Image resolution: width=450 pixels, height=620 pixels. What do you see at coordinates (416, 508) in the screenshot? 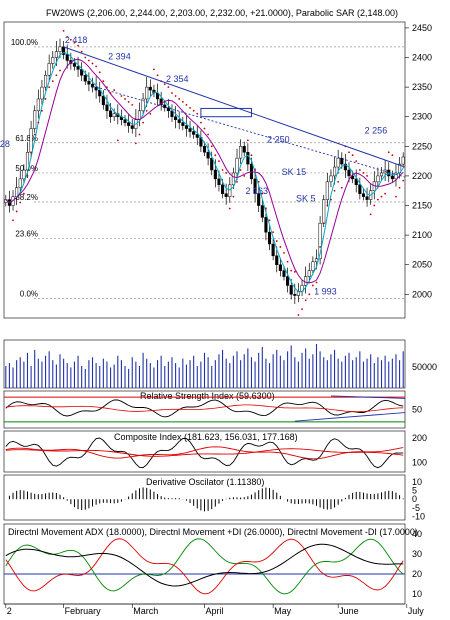
I see `dosc-tick-label: -5` at bounding box center [416, 508].